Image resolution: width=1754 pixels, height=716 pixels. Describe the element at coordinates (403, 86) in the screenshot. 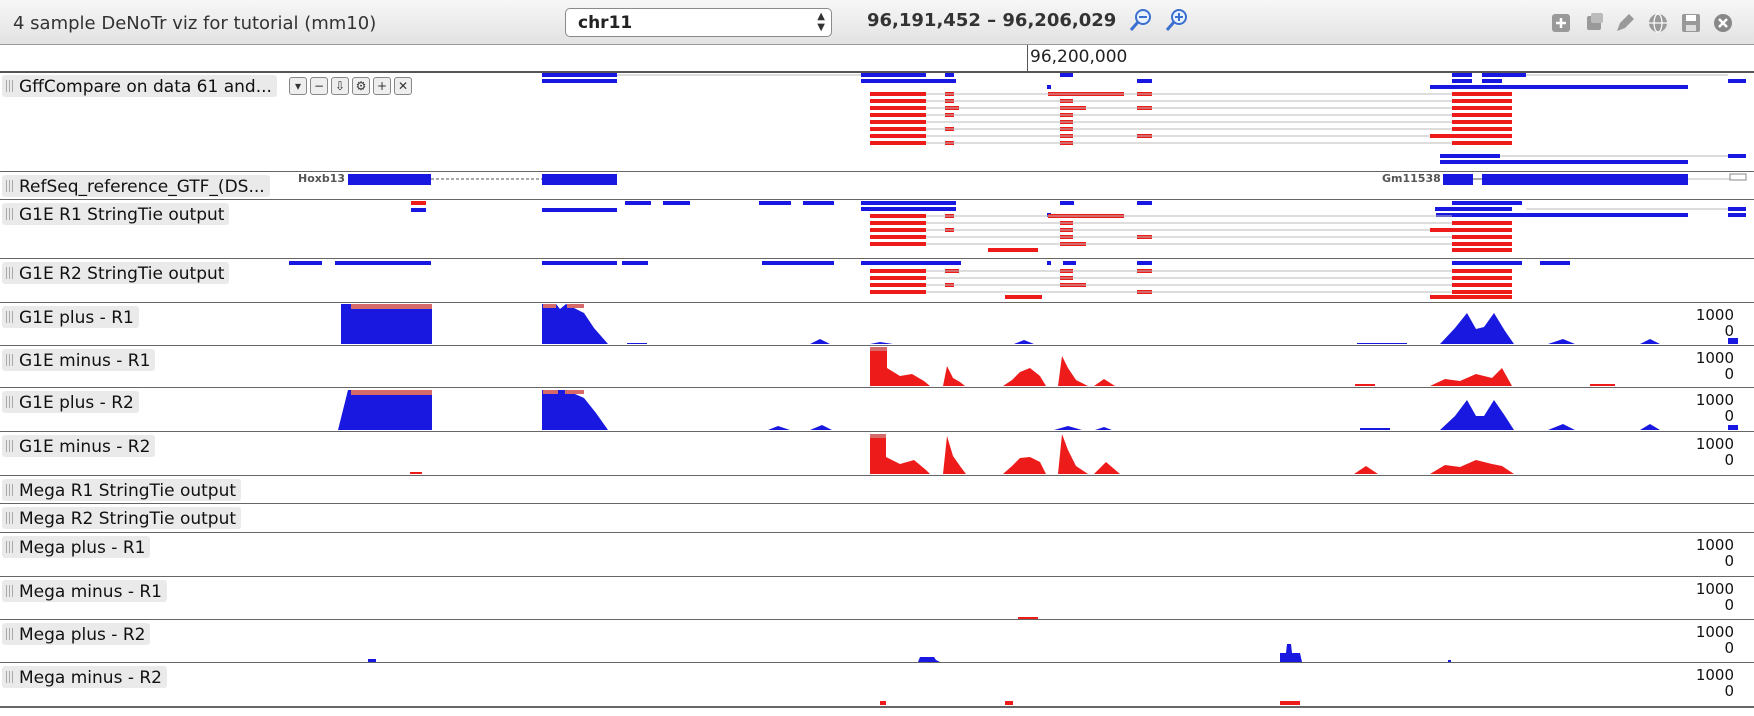

I see `close-track-icon: ✕` at that location.